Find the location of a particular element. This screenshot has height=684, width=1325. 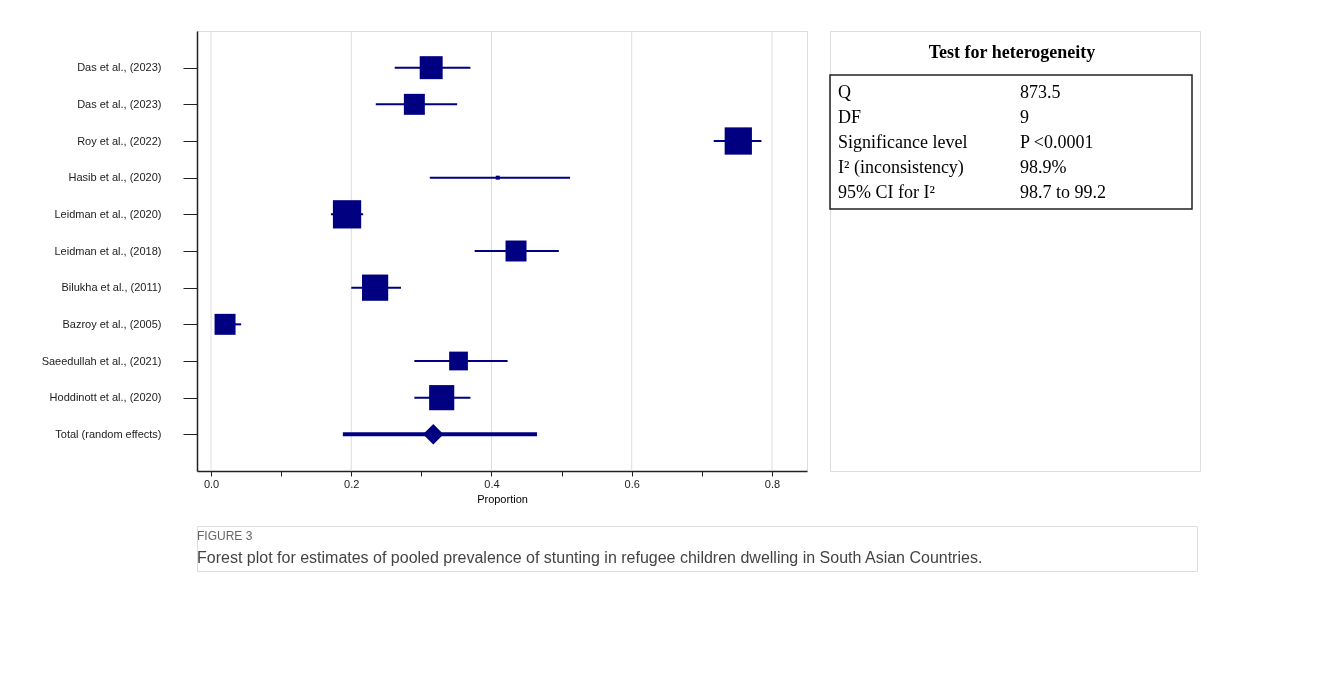

y-tick-label: Leidman et al., (2020) is located at coordinates (108, 213).